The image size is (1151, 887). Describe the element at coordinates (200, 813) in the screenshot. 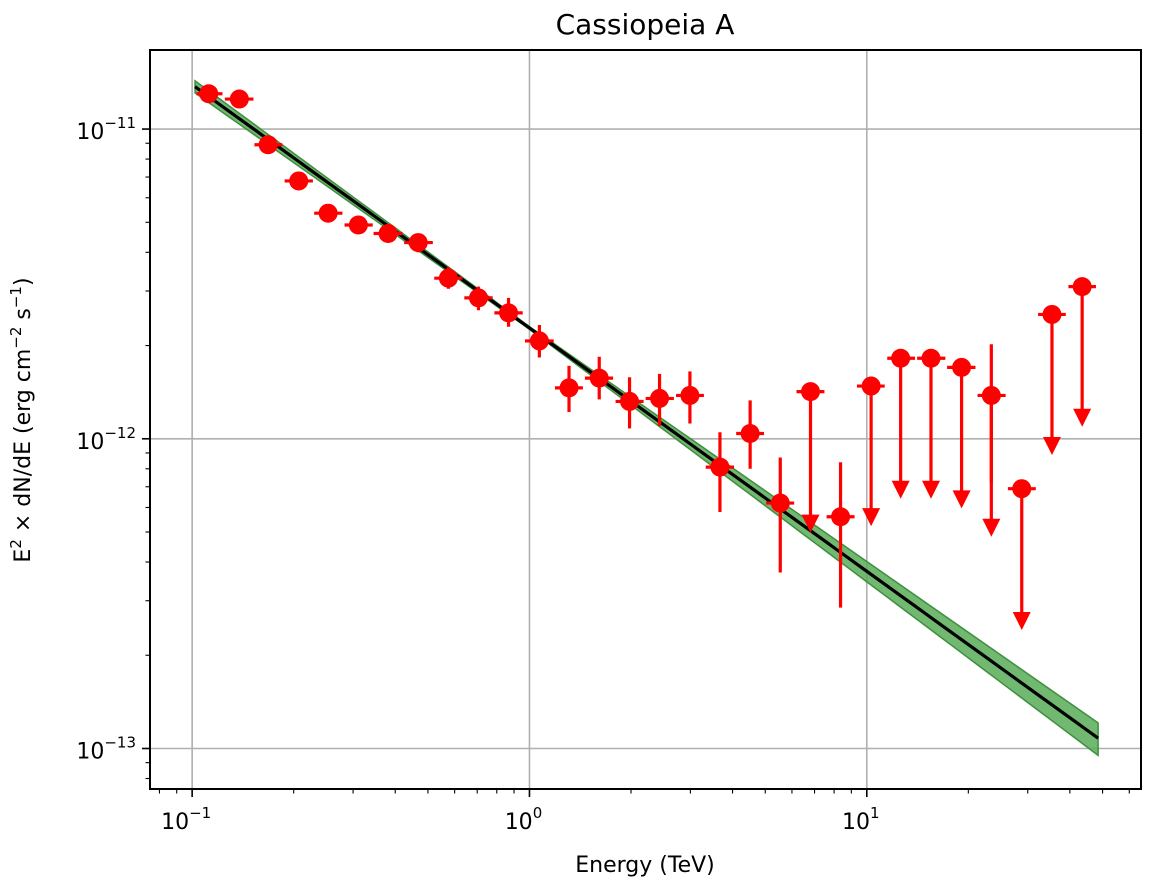

I see `x-tick-exp: −1` at that location.